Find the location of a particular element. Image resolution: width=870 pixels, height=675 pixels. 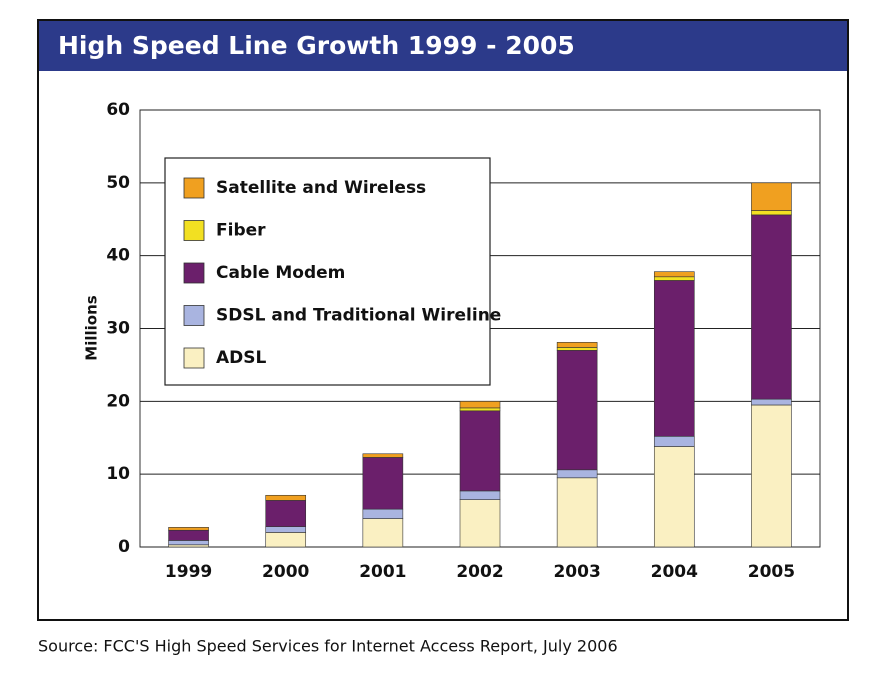

legend-box is located at coordinates (327, 271).